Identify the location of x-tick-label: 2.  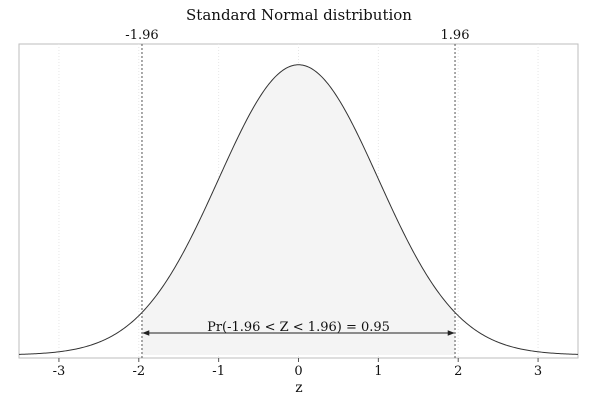
(458, 371).